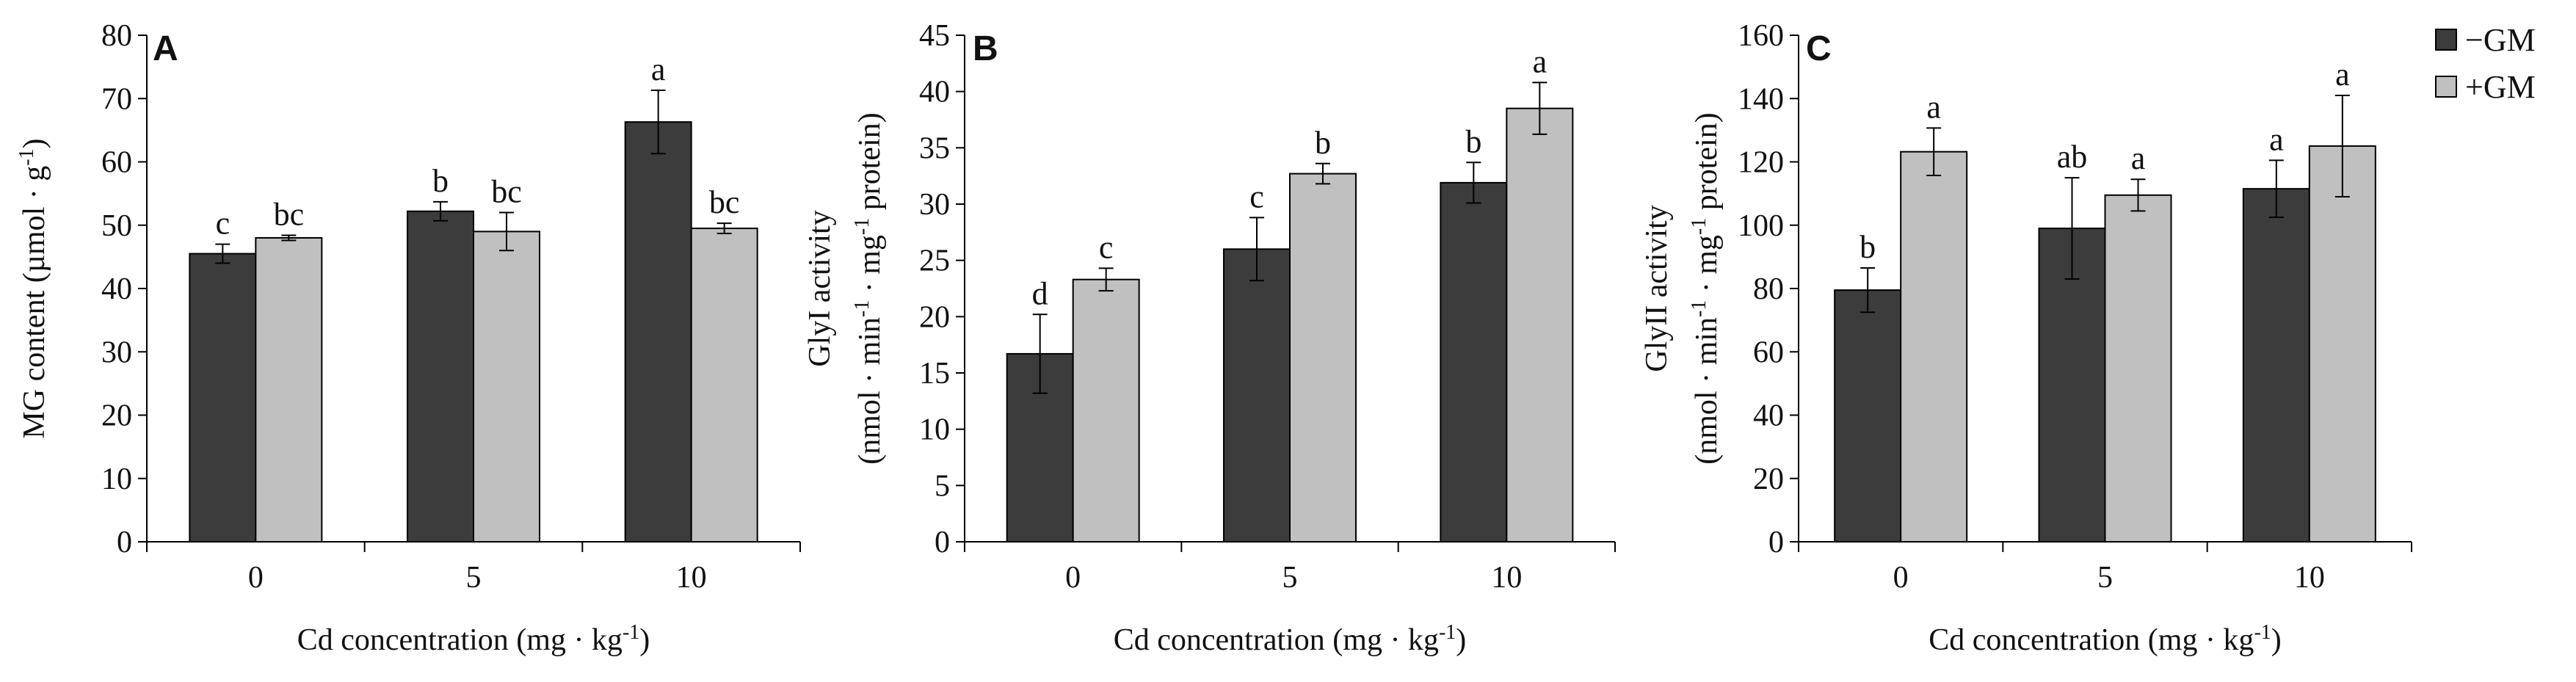 The image size is (2576, 682). Describe the element at coordinates (820, 288) in the screenshot. I see `y-axis-label: GlyI activity` at that location.